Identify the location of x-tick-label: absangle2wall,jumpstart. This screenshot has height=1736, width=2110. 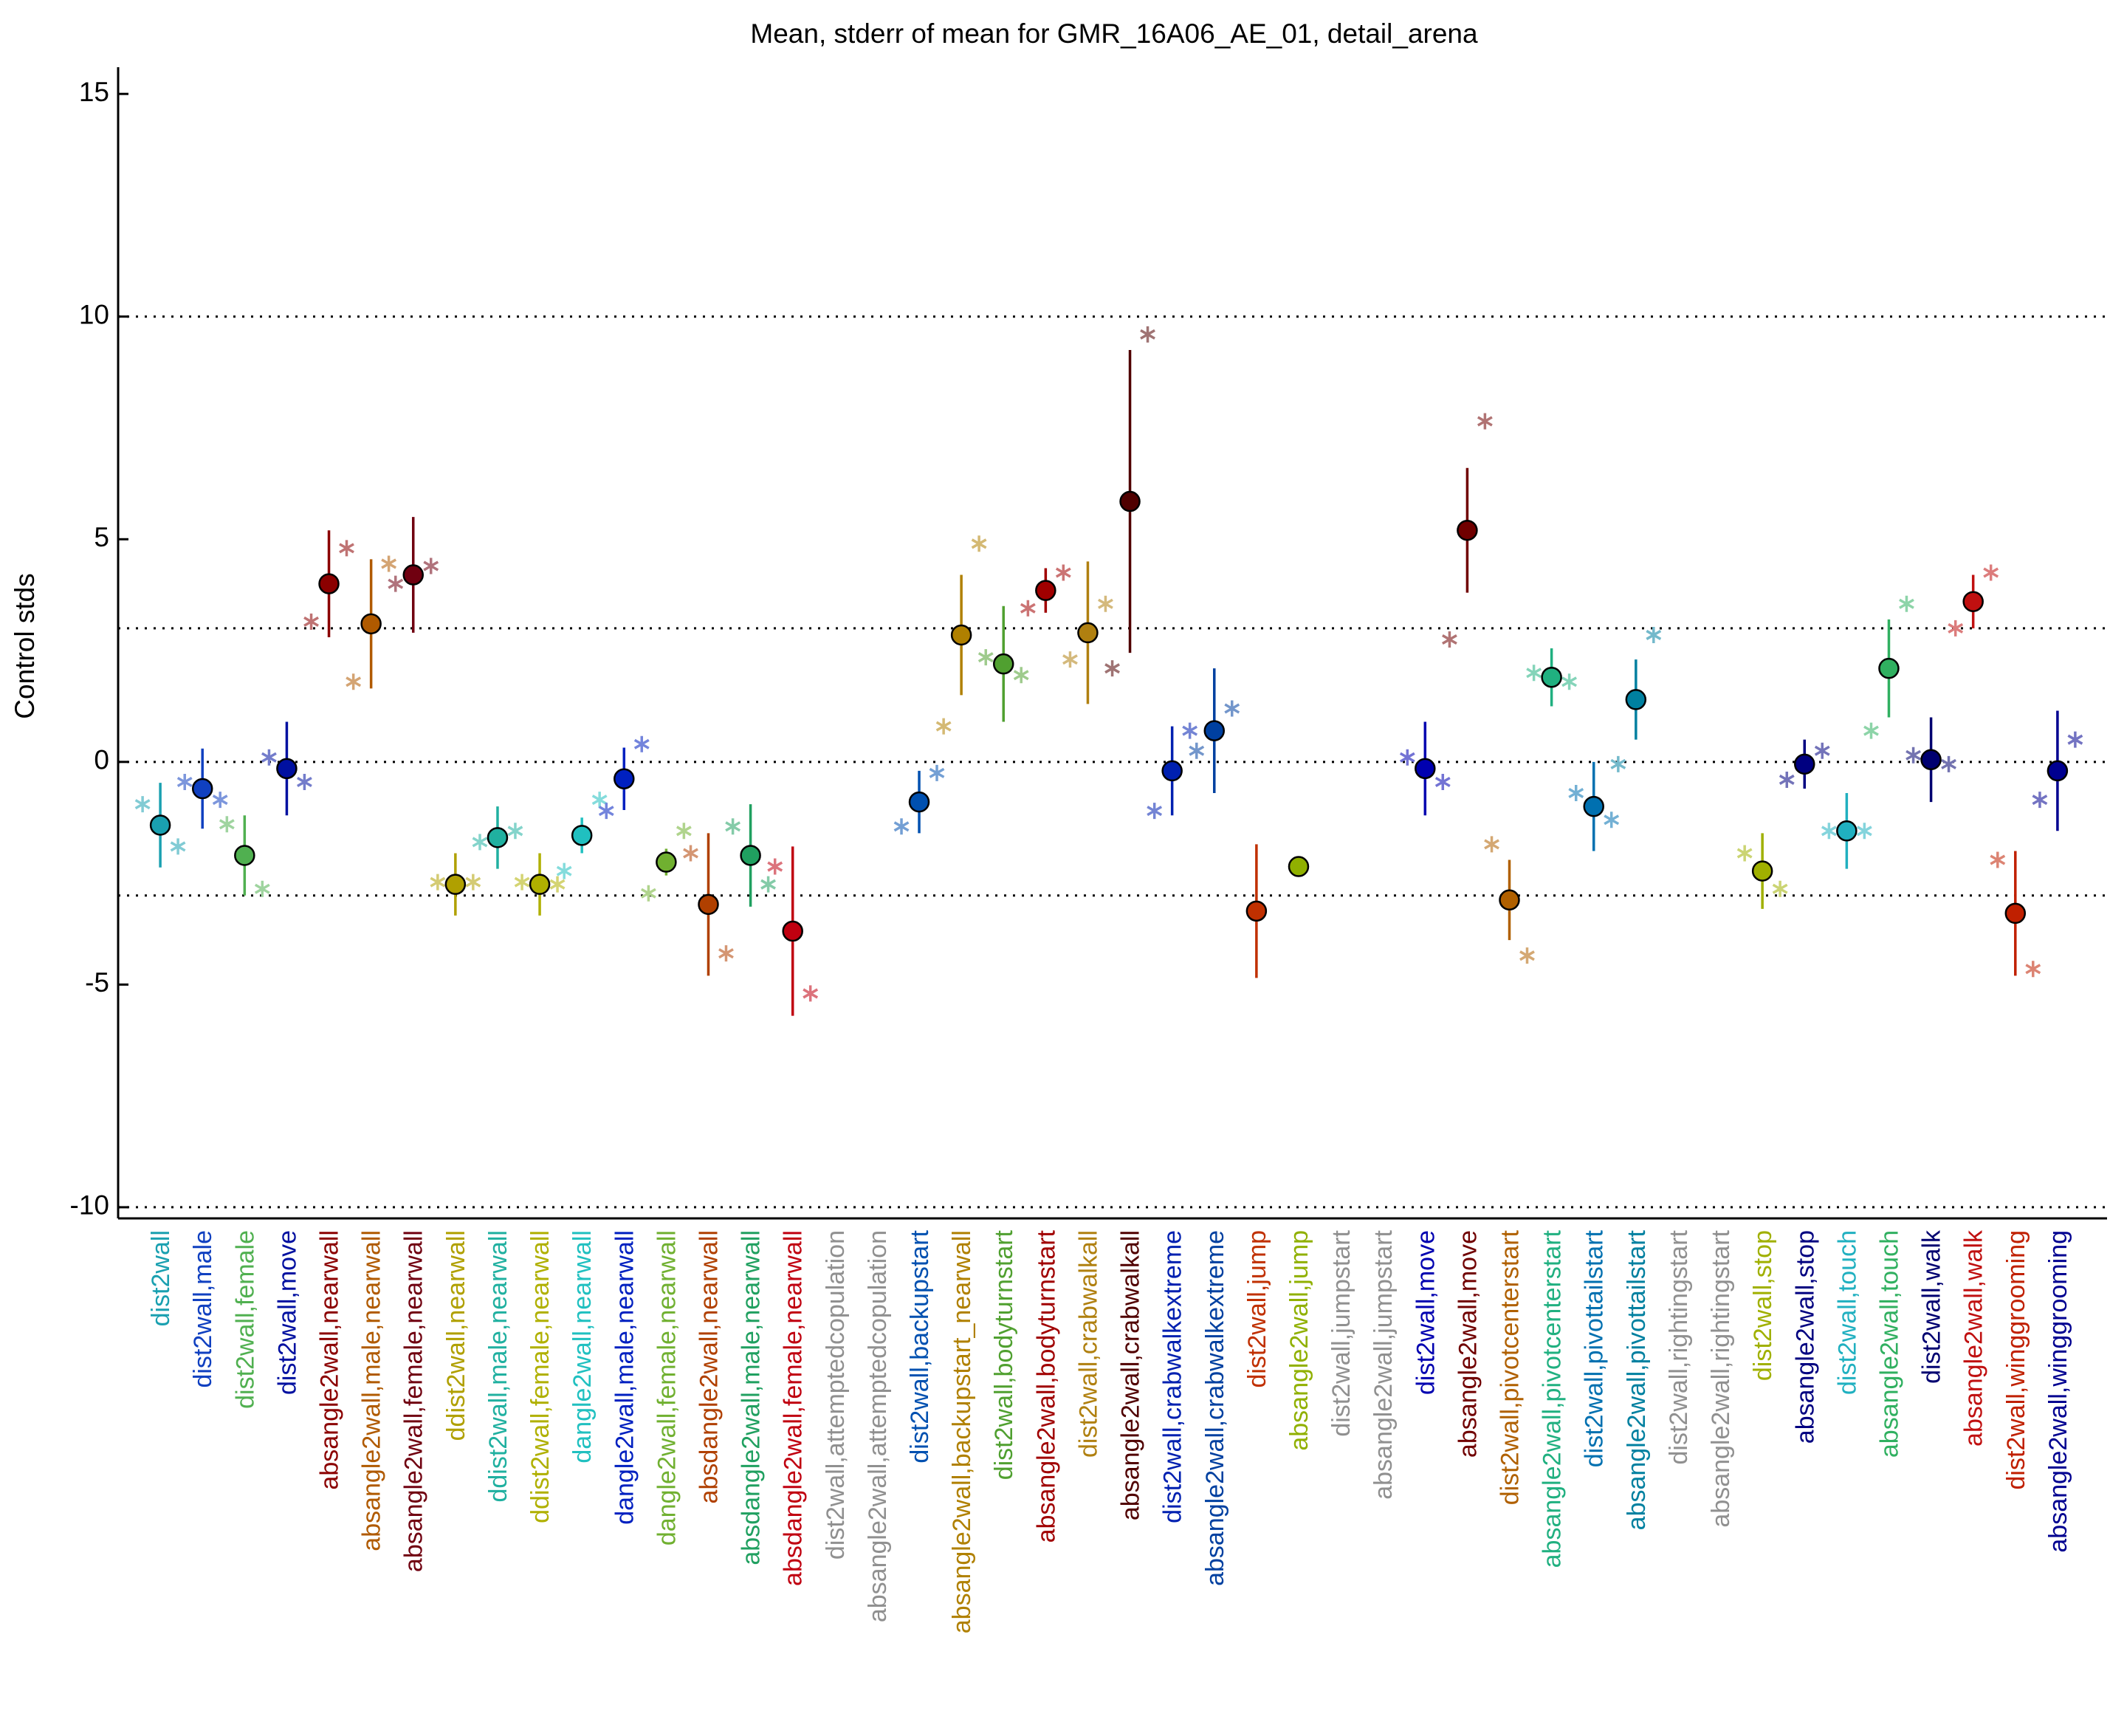
(1384, 1364).